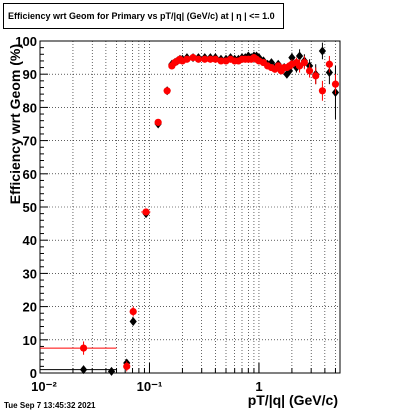 The height and width of the screenshot is (414, 400). Describe the element at coordinates (30, 141) in the screenshot. I see `y-tick-label: 70` at that location.